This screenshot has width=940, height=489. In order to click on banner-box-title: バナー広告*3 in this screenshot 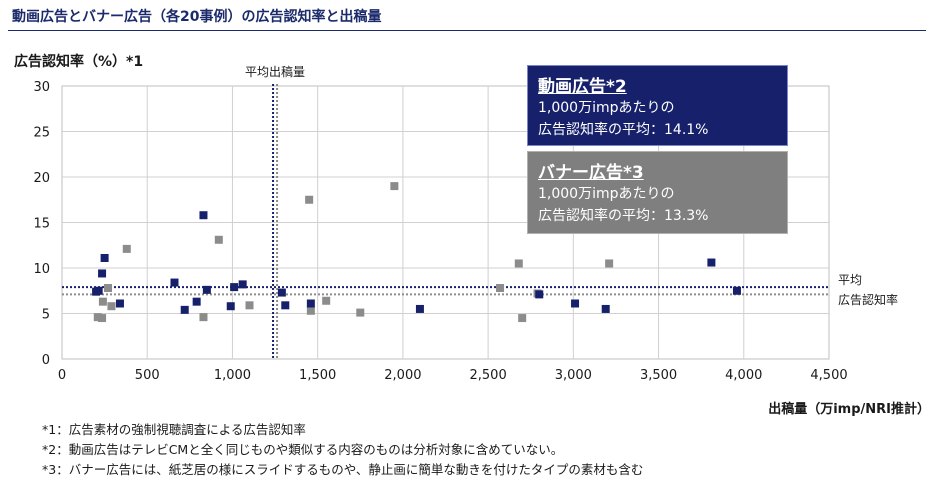, I will do `click(591, 173)`.